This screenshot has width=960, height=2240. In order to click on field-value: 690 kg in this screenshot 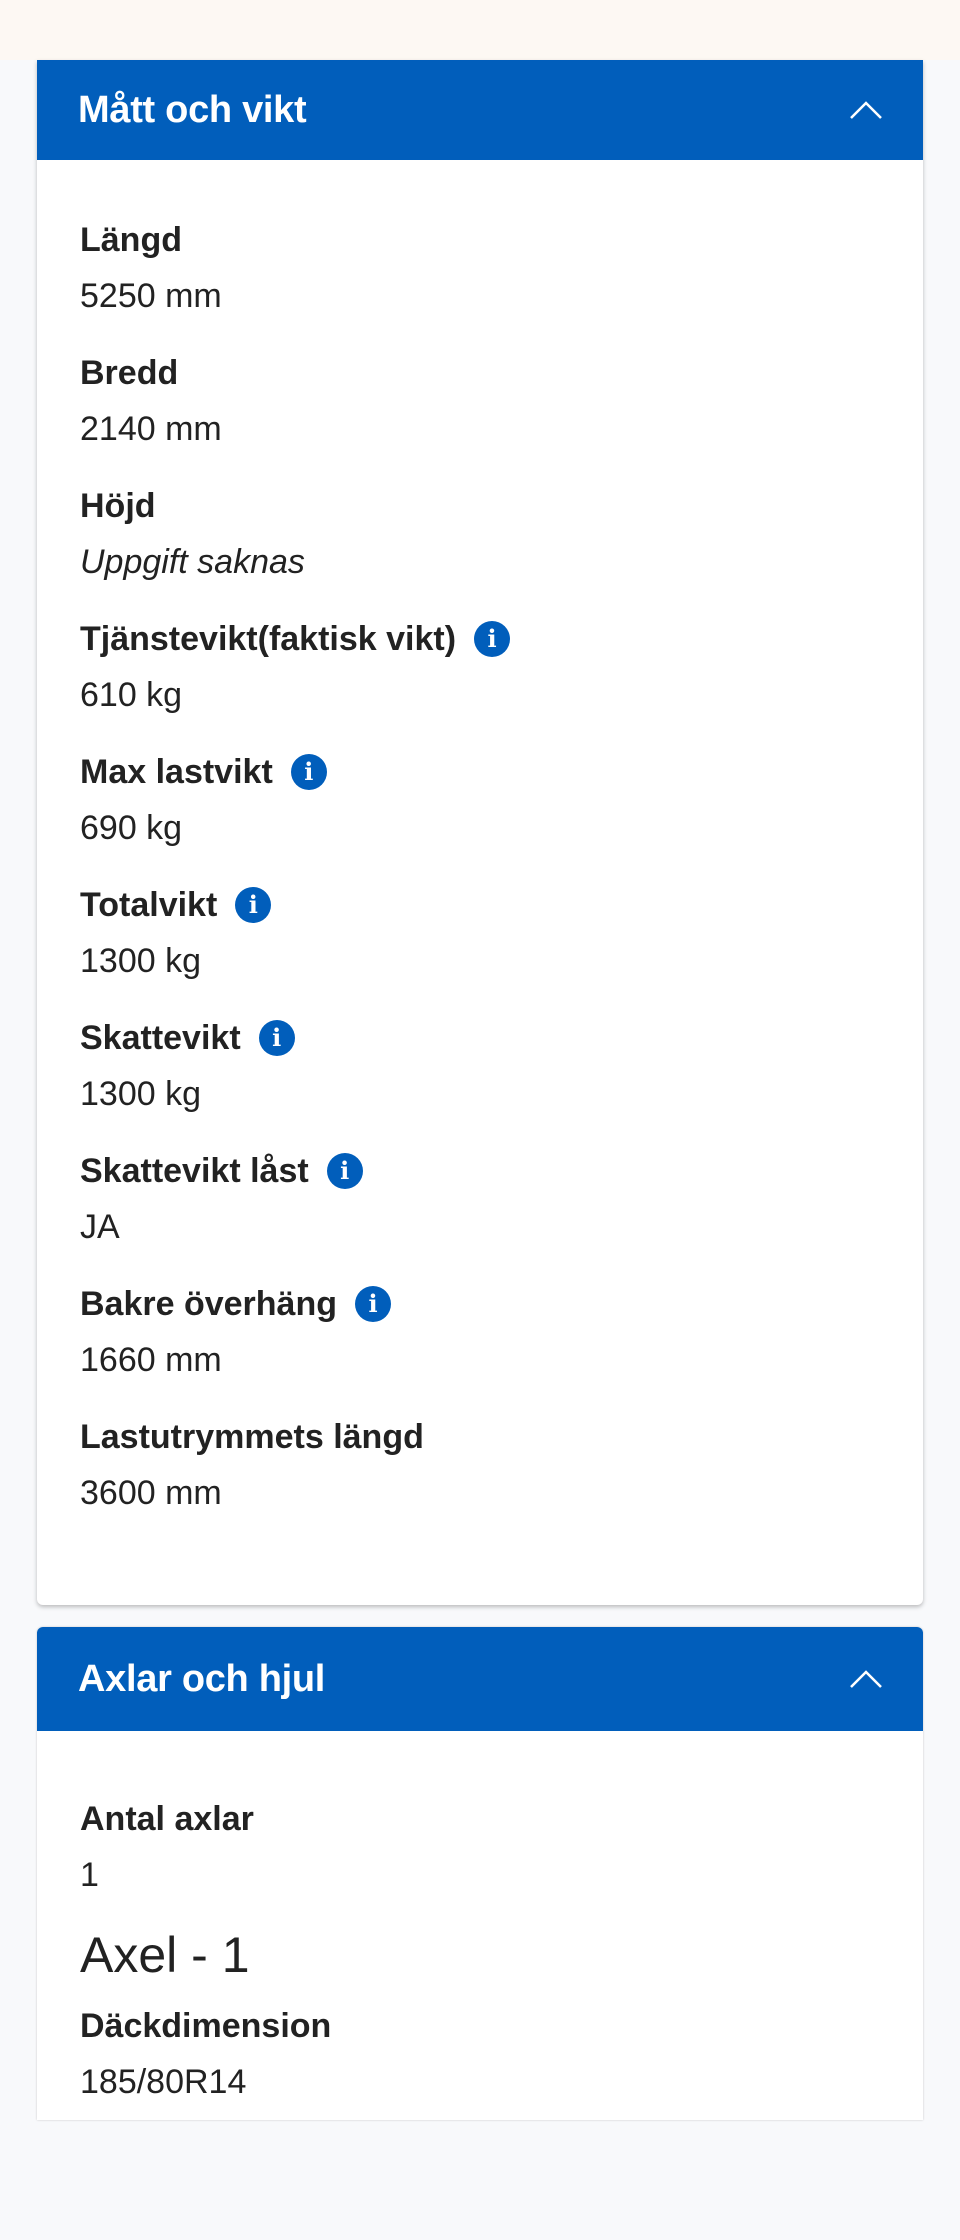, I will do `click(131, 828)`.